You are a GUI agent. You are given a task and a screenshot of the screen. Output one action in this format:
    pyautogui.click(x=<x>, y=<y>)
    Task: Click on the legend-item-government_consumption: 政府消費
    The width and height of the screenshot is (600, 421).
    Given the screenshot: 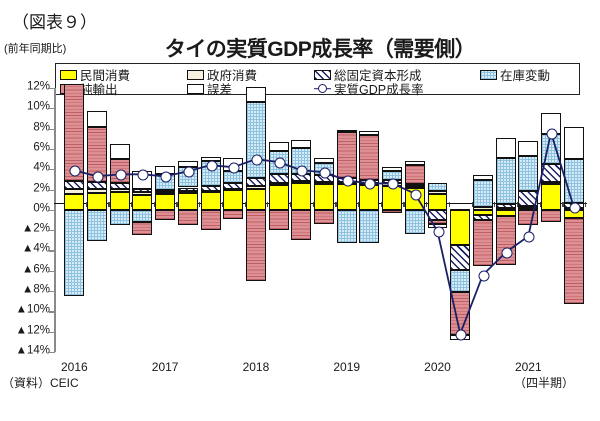 What is the action you would take?
    pyautogui.click(x=222, y=74)
    